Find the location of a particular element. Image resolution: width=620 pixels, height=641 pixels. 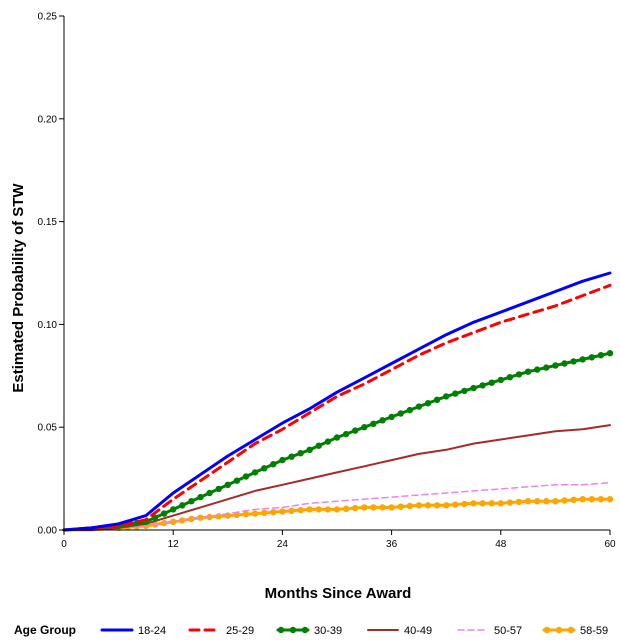

x-tick-label: 48 is located at coordinates (501, 544).